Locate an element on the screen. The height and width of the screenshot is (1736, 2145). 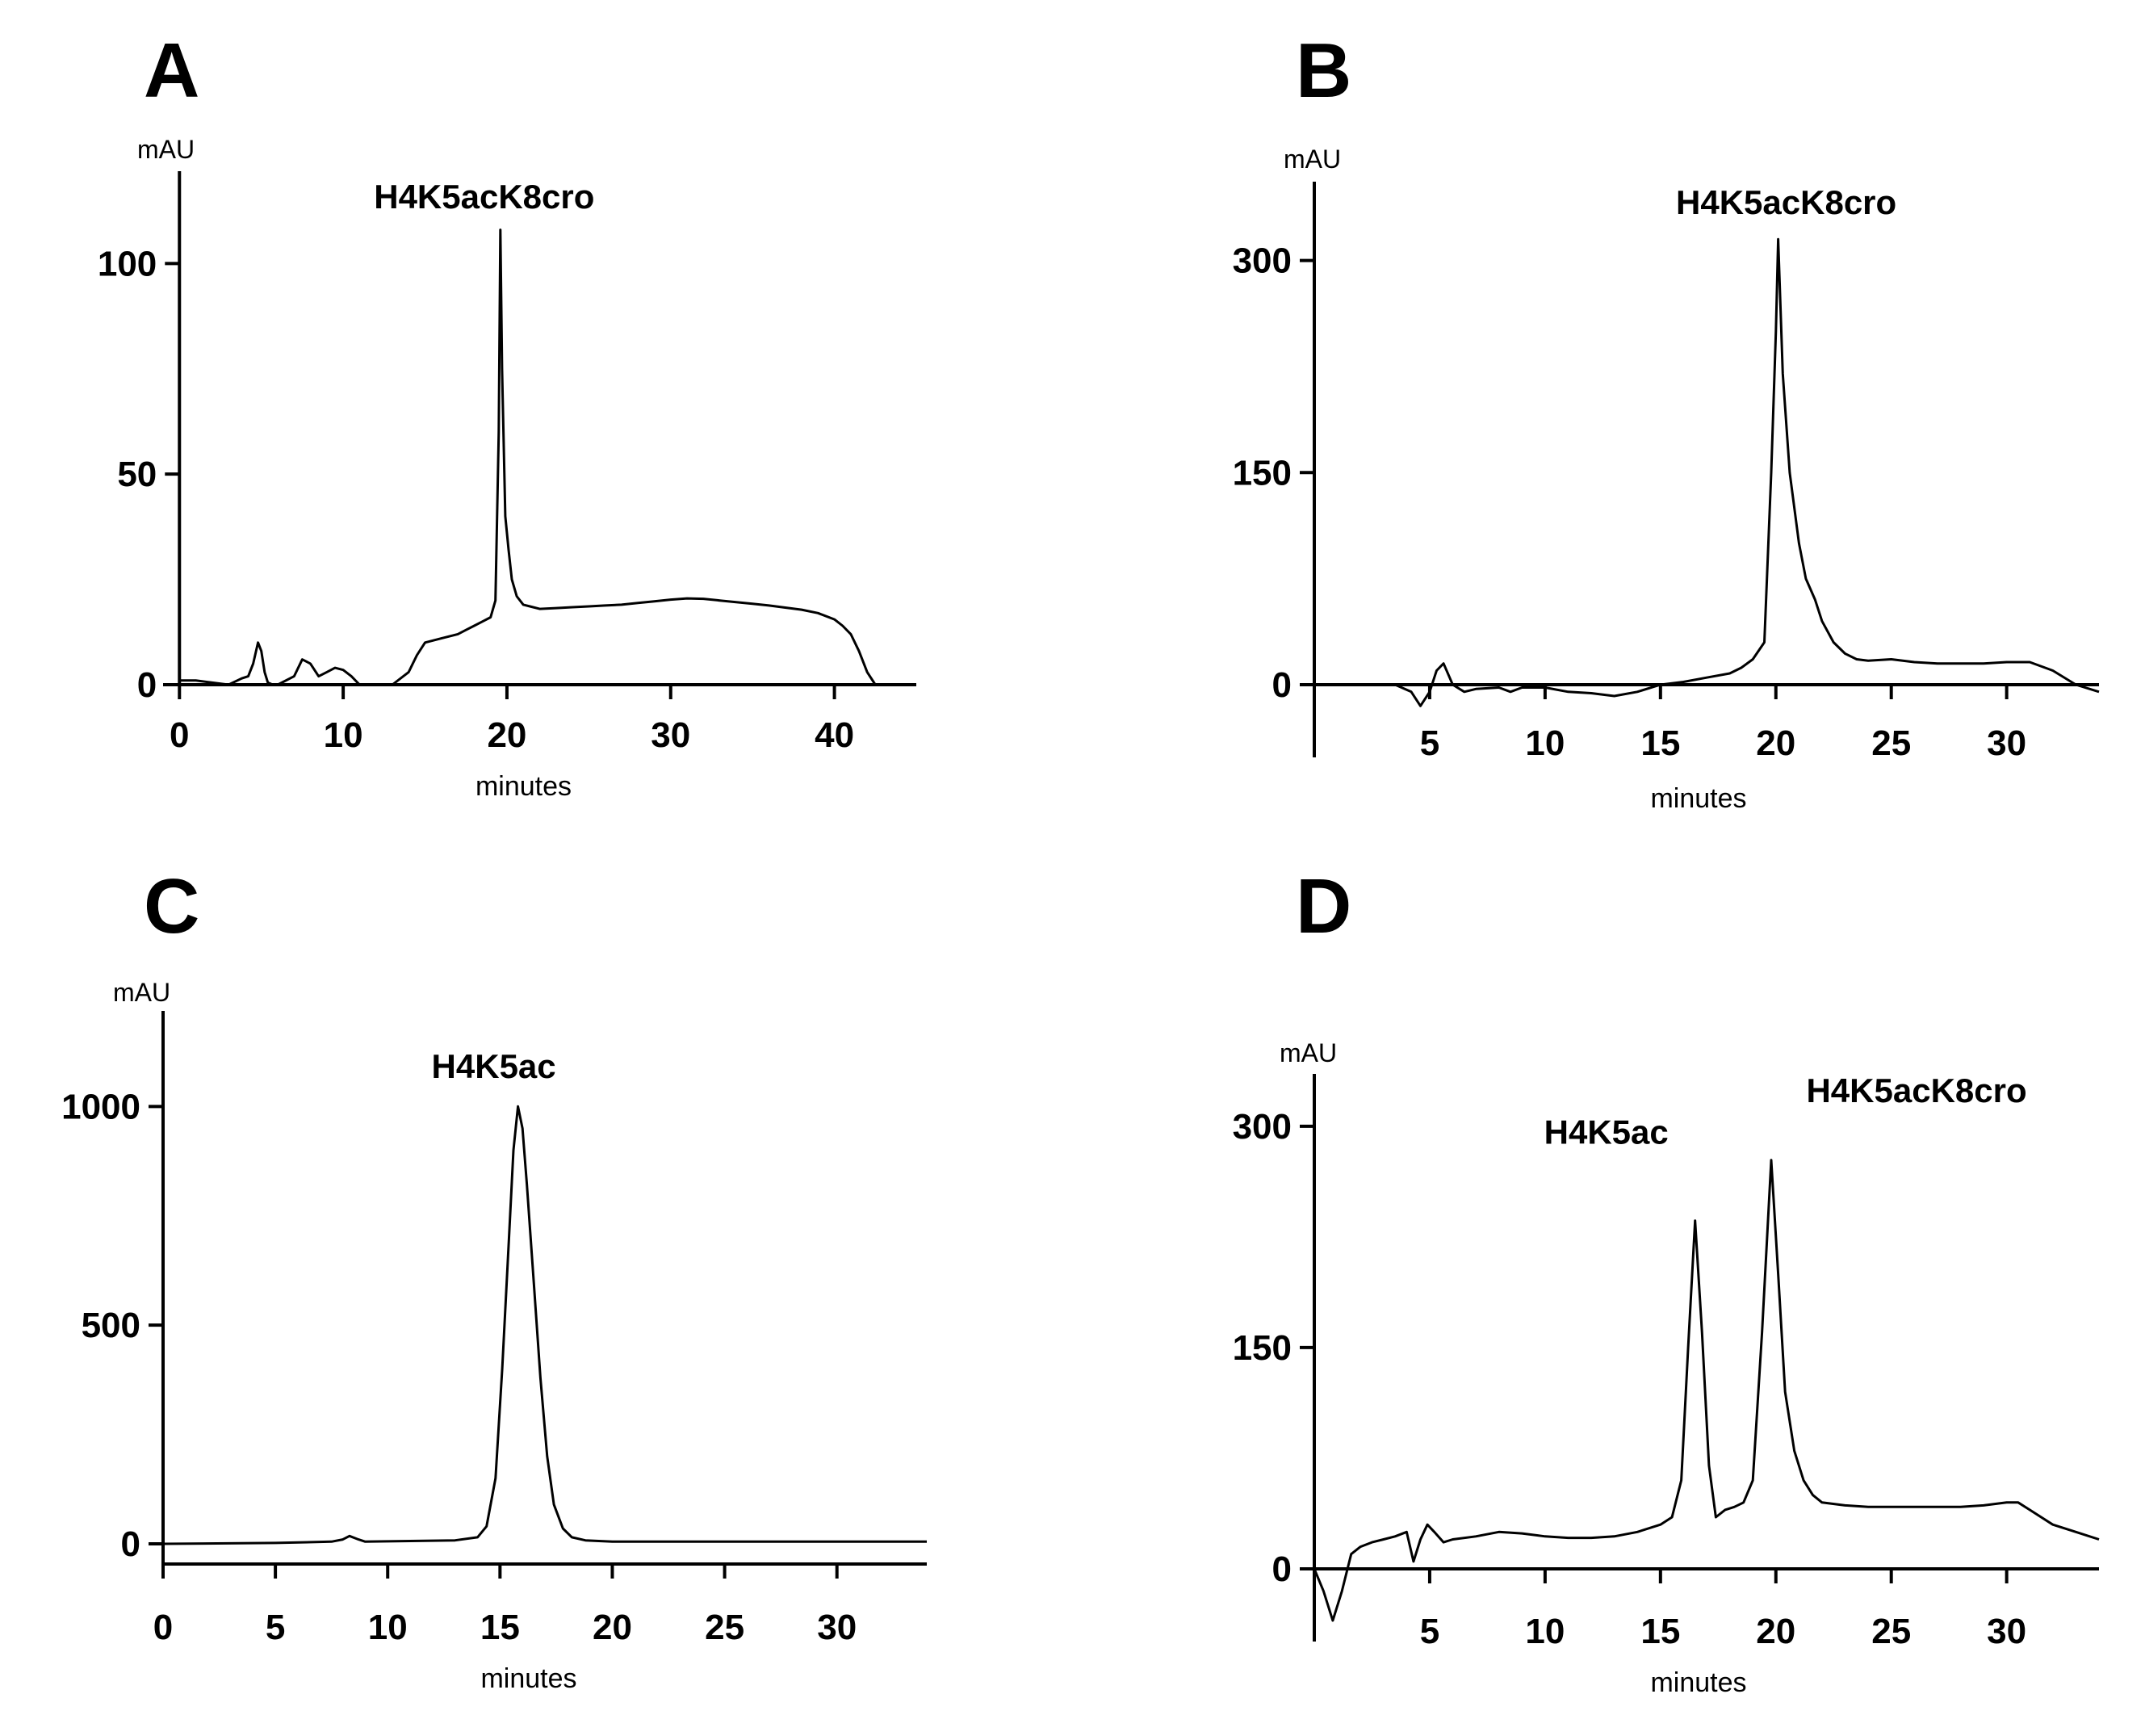
y-tick-label: 500 is located at coordinates (111, 1325).